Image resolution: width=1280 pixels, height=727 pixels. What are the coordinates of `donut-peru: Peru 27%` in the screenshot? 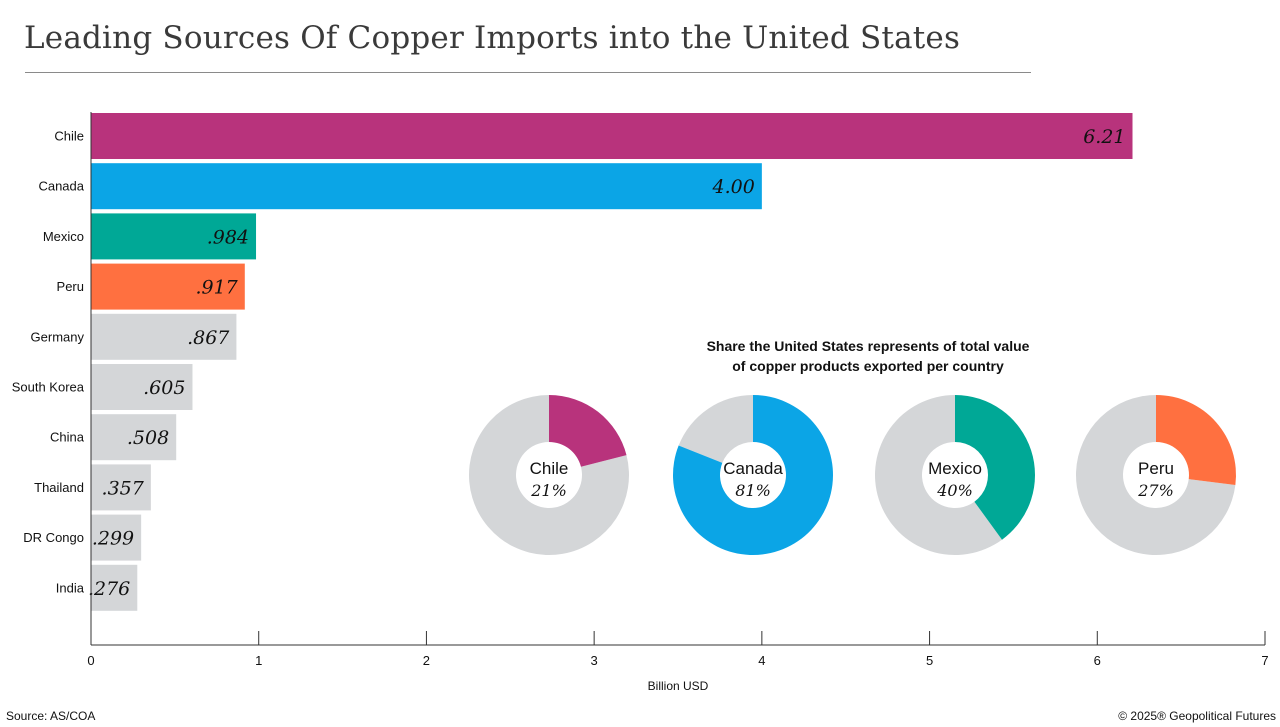 It's located at (1156, 475).